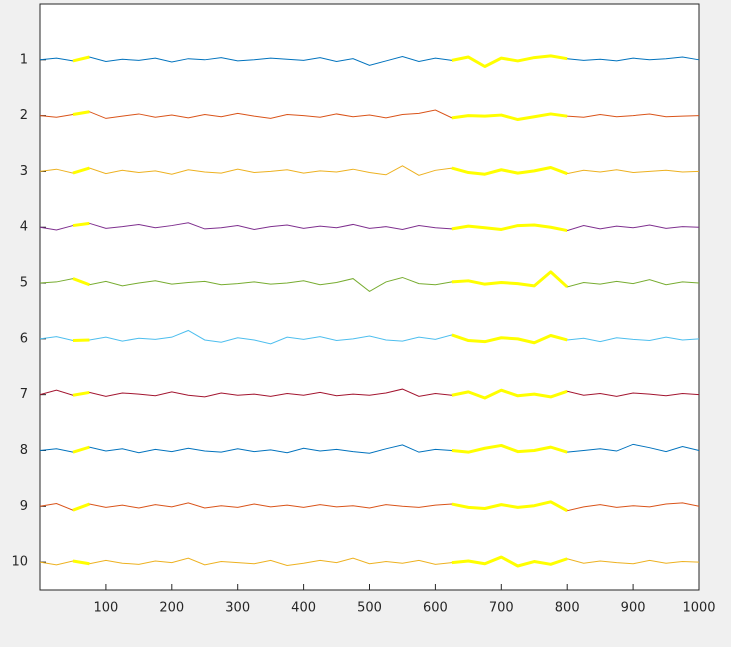  What do you see at coordinates (24, 450) in the screenshot?
I see `y-tick-label: 8` at bounding box center [24, 450].